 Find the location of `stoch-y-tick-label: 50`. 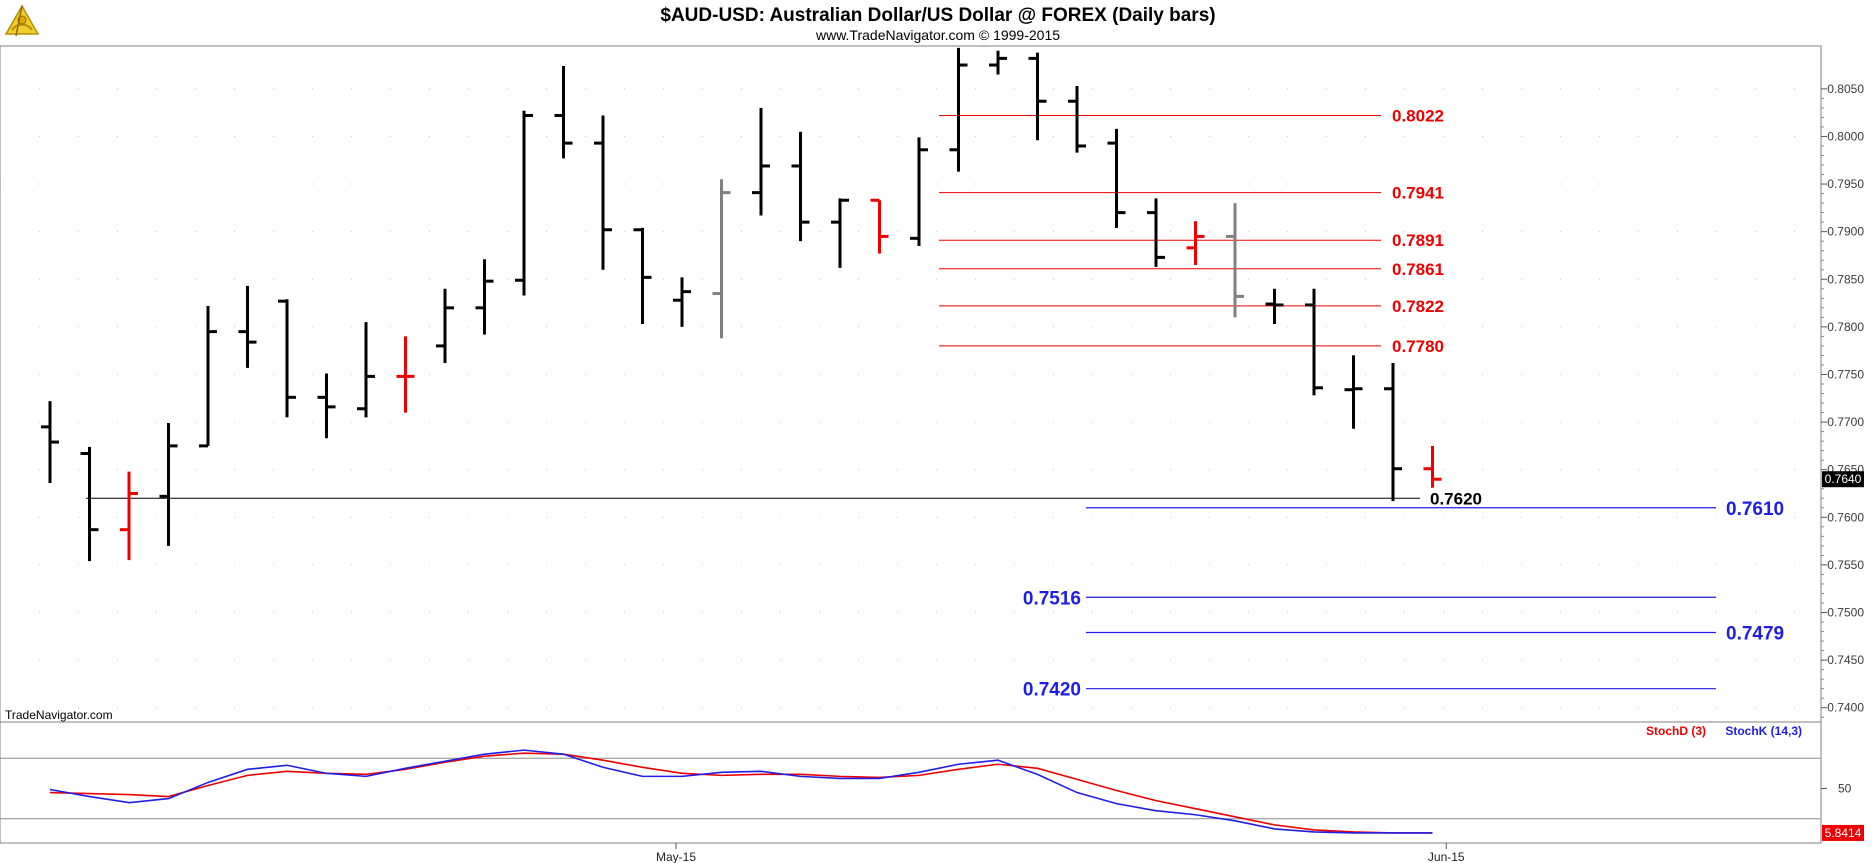

stoch-y-tick-label: 50 is located at coordinates (1845, 789).